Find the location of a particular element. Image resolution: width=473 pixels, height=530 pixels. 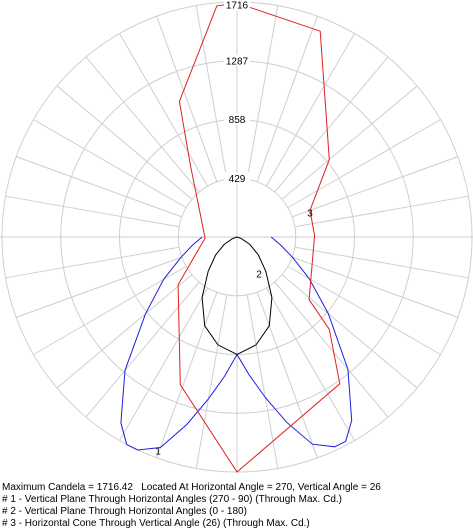

r-tick-label: 429 is located at coordinates (237, 179).